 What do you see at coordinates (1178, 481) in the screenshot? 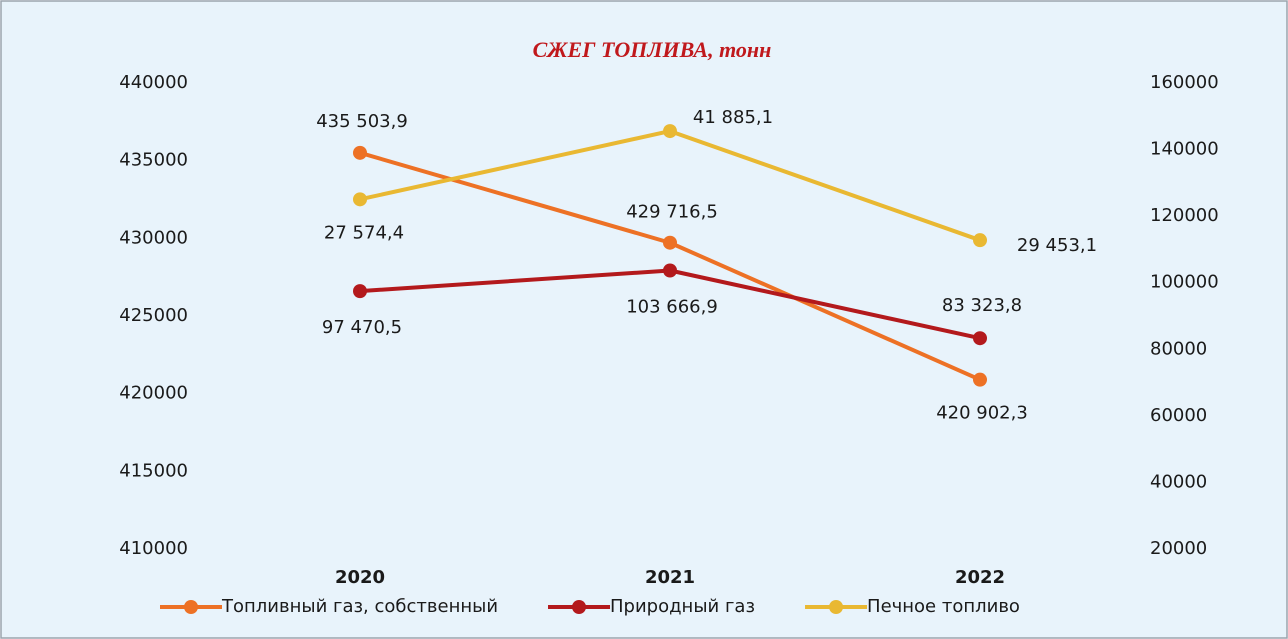
I see `y2-tick-label: 40000` at bounding box center [1178, 481].